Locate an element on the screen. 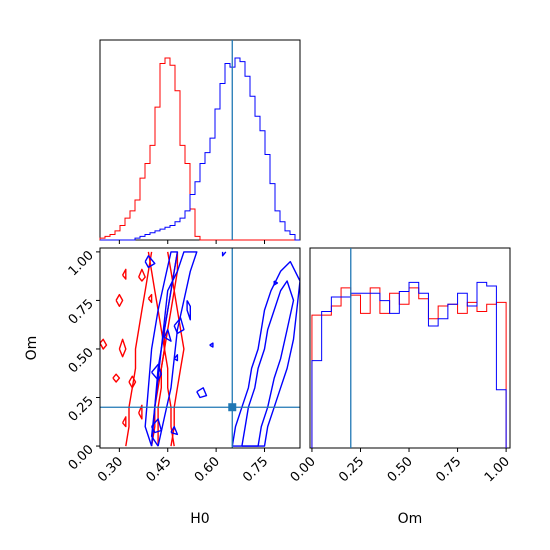 This screenshot has width=550, height=550. om-tick-label-1: 0.25 is located at coordinates (81, 409).